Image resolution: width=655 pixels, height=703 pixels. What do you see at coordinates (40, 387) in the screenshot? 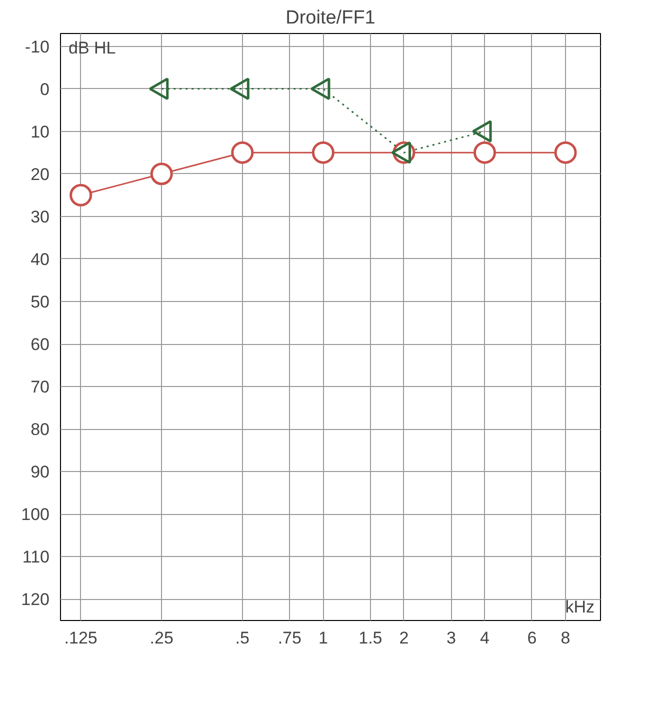
I see `y-tick-label: 70` at bounding box center [40, 387].